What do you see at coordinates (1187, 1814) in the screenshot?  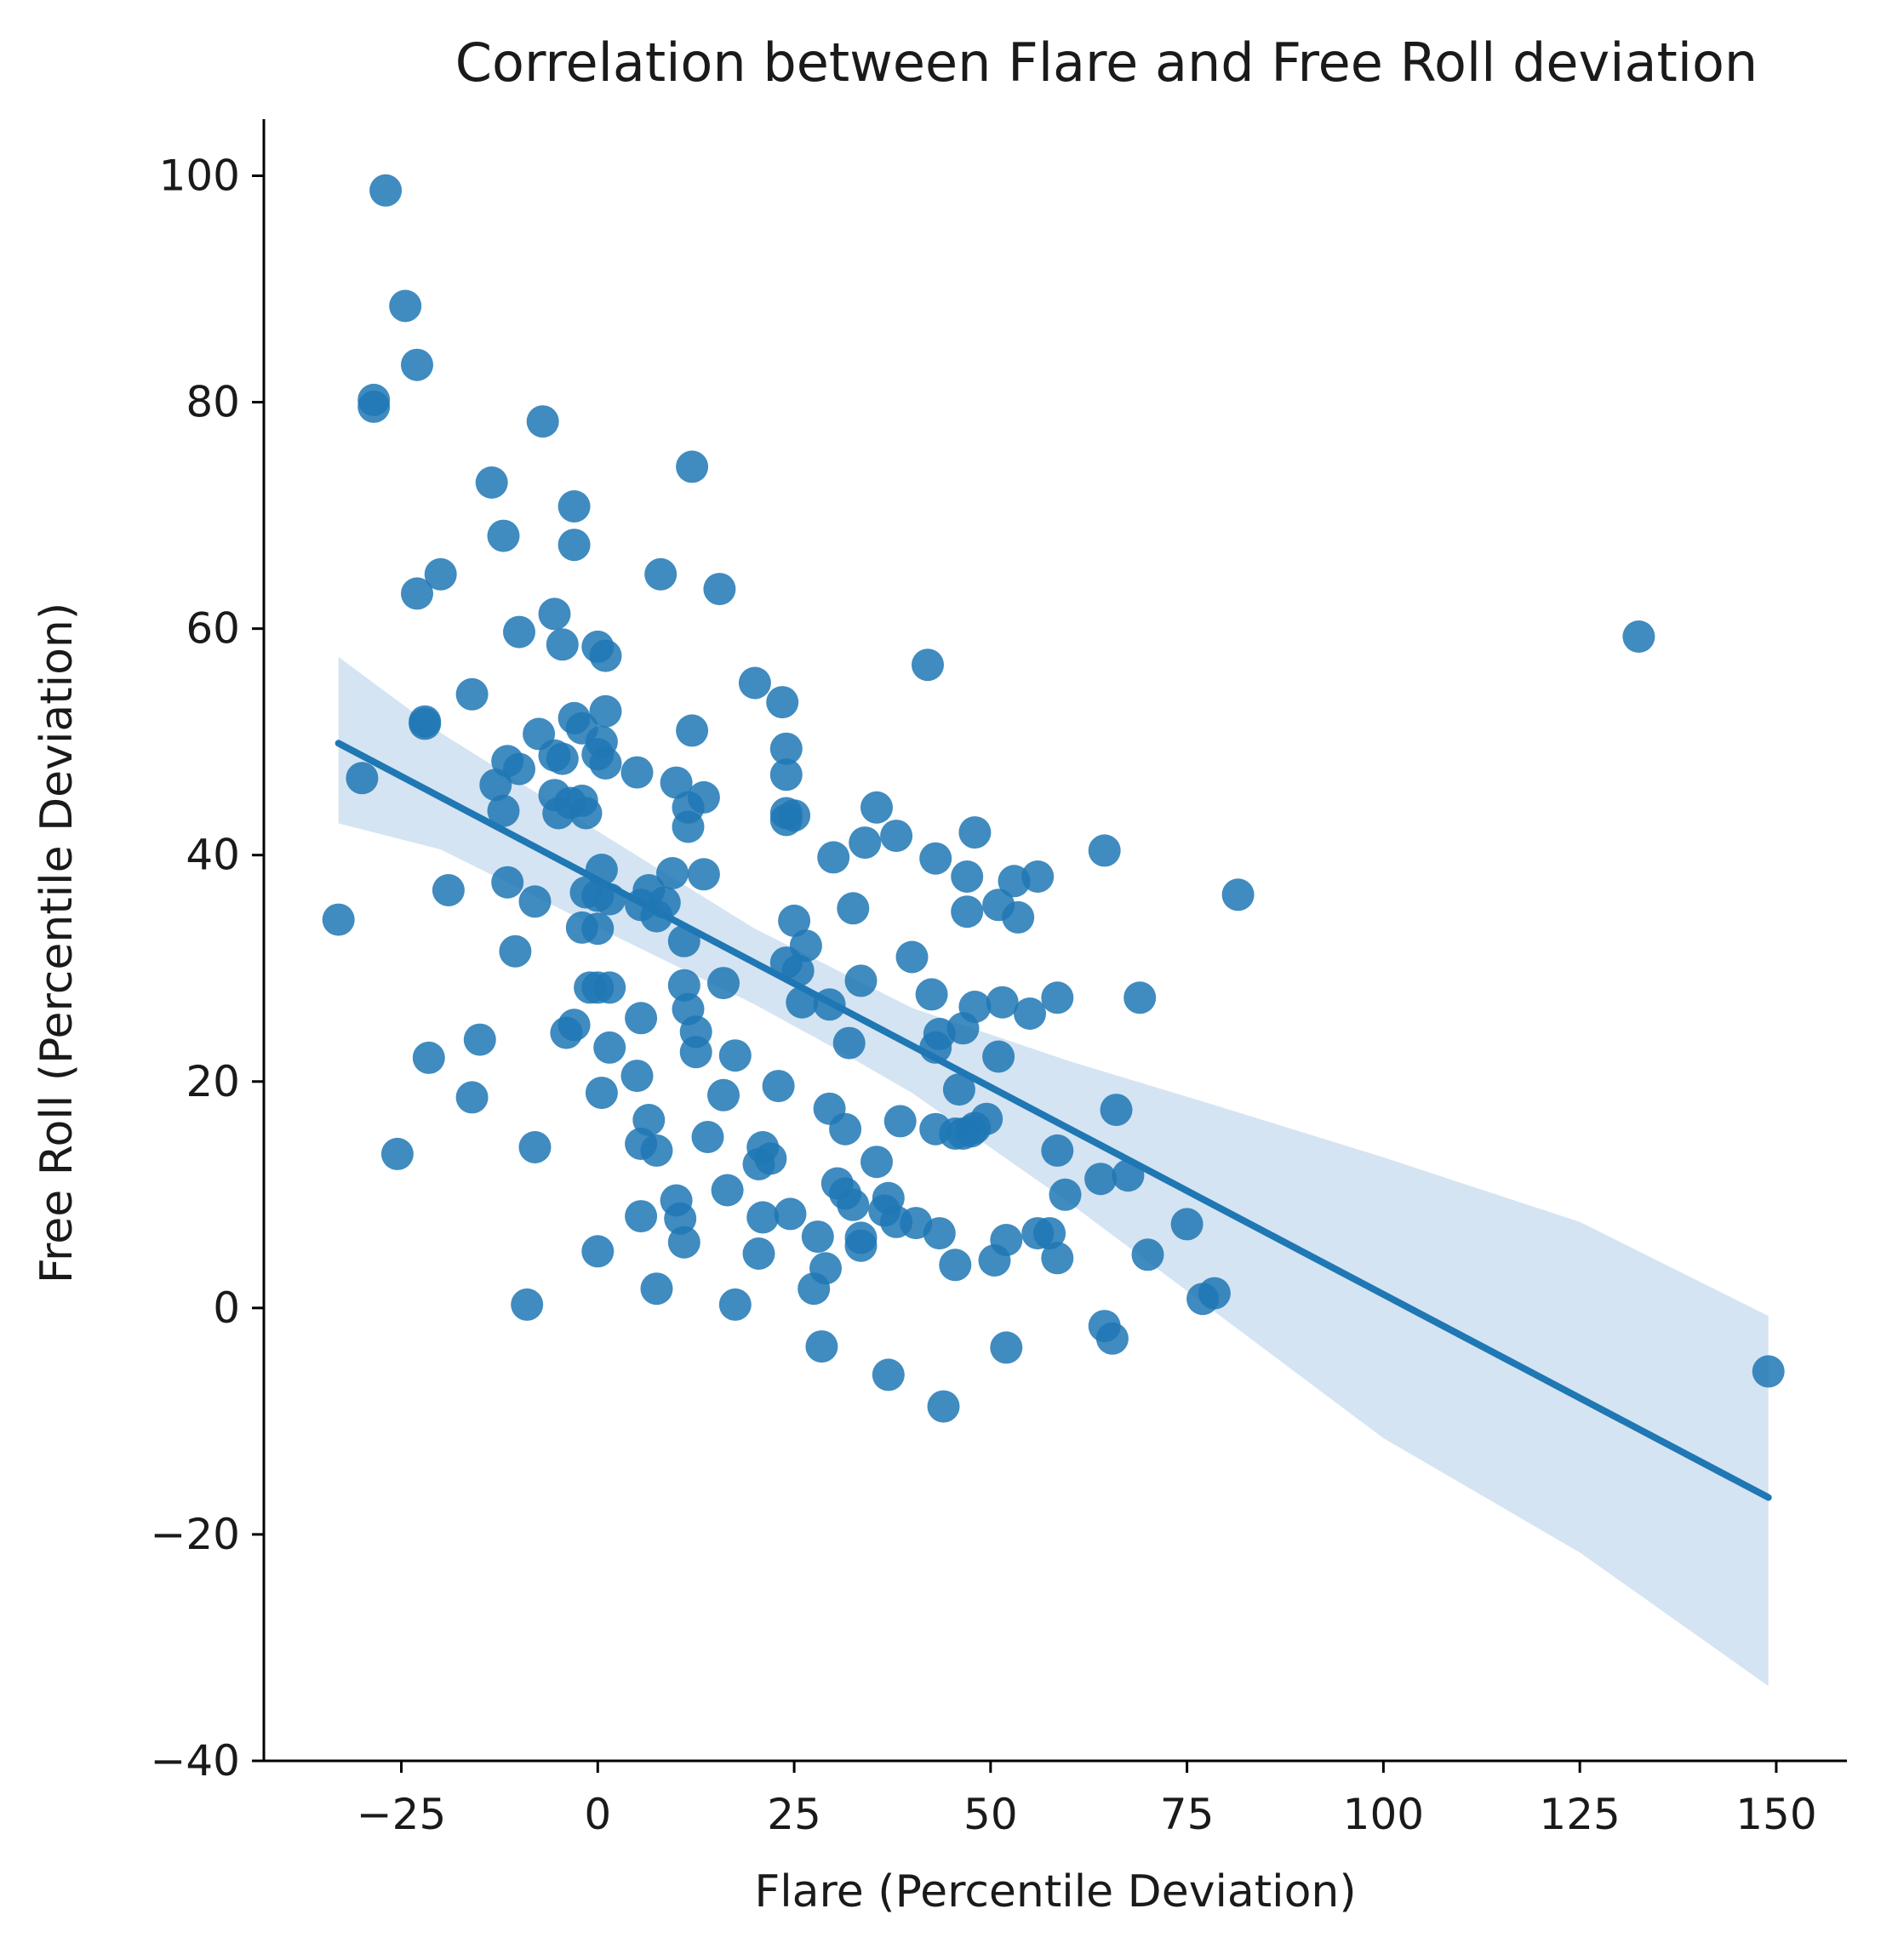 I see `x-tick-label: 75` at bounding box center [1187, 1814].